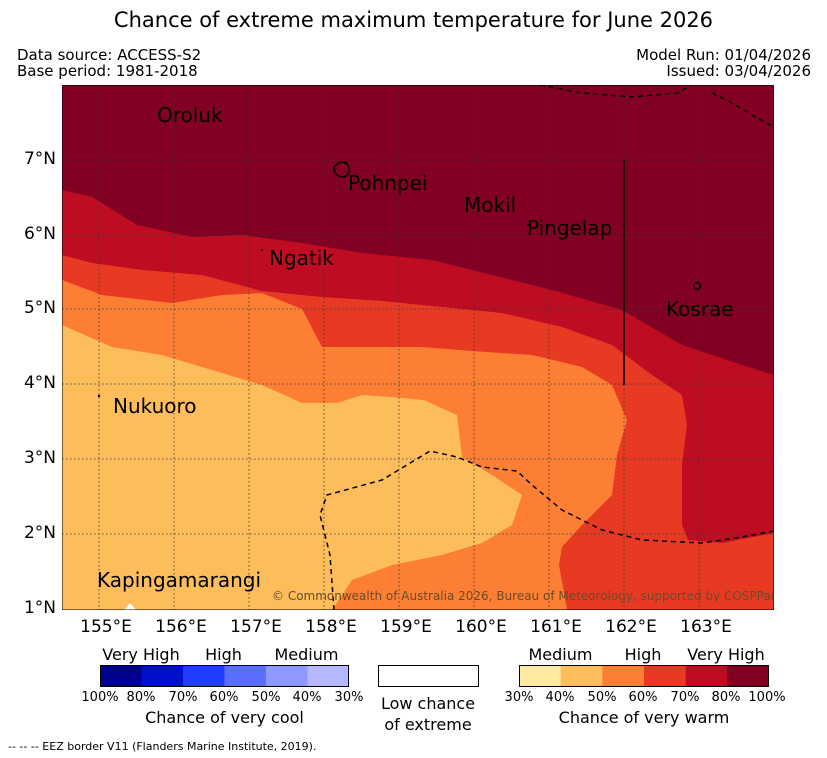  I want to click on nukuoro-island-marker, so click(99, 396).